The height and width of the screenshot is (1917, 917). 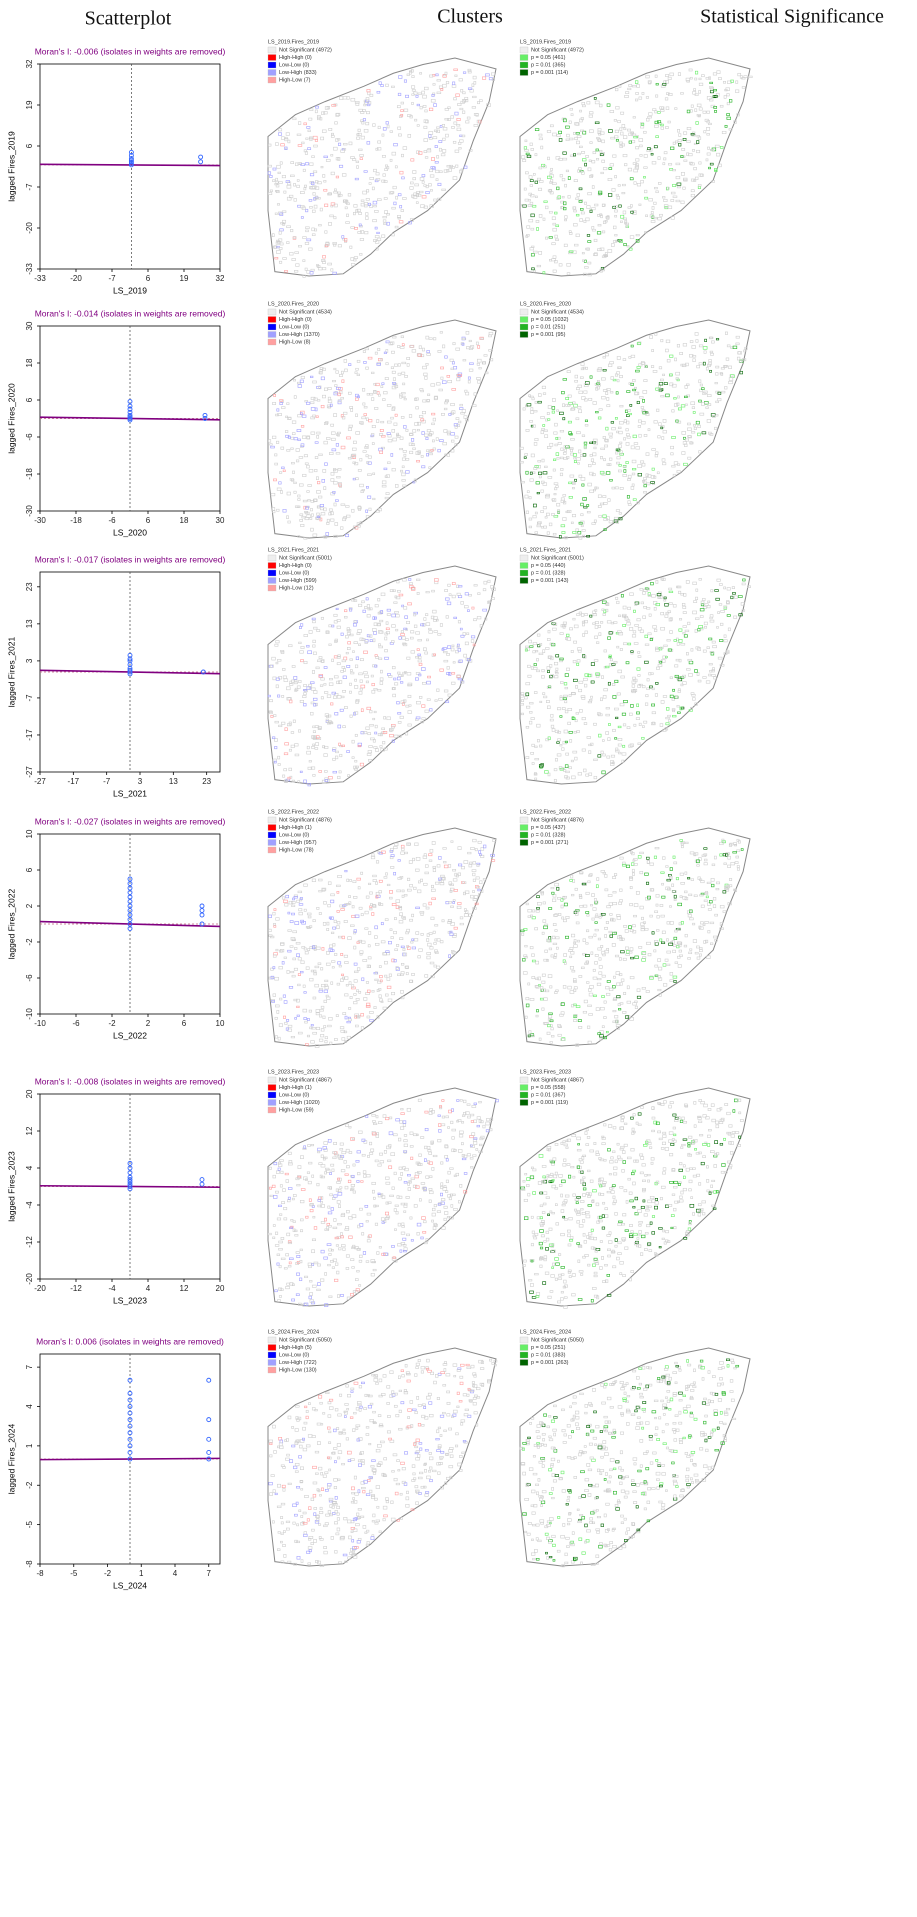 What do you see at coordinates (29, 228) in the screenshot?
I see `y-tick-label: -20` at bounding box center [29, 228].